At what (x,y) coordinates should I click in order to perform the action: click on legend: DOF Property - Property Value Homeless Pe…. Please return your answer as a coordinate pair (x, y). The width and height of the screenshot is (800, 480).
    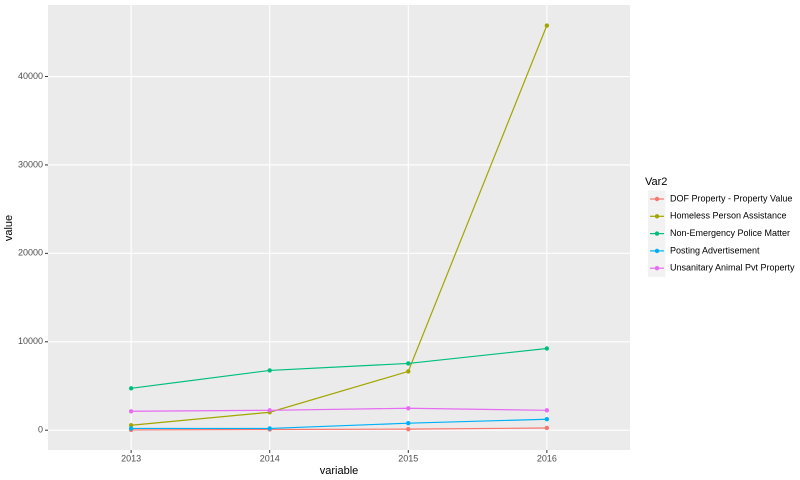
    Looking at the image, I should click on (721, 233).